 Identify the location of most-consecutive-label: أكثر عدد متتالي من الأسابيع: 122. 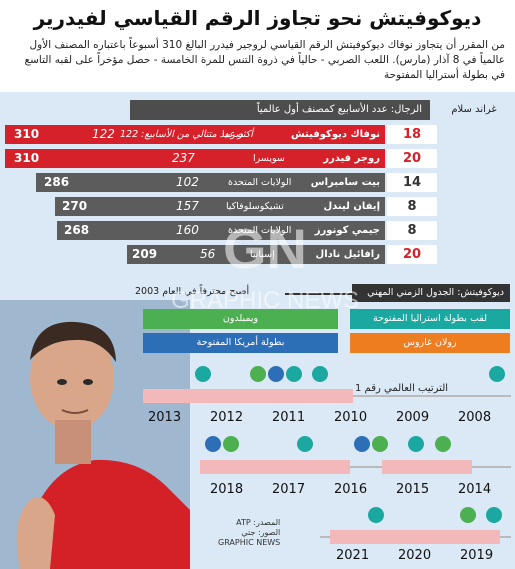
(186, 134).